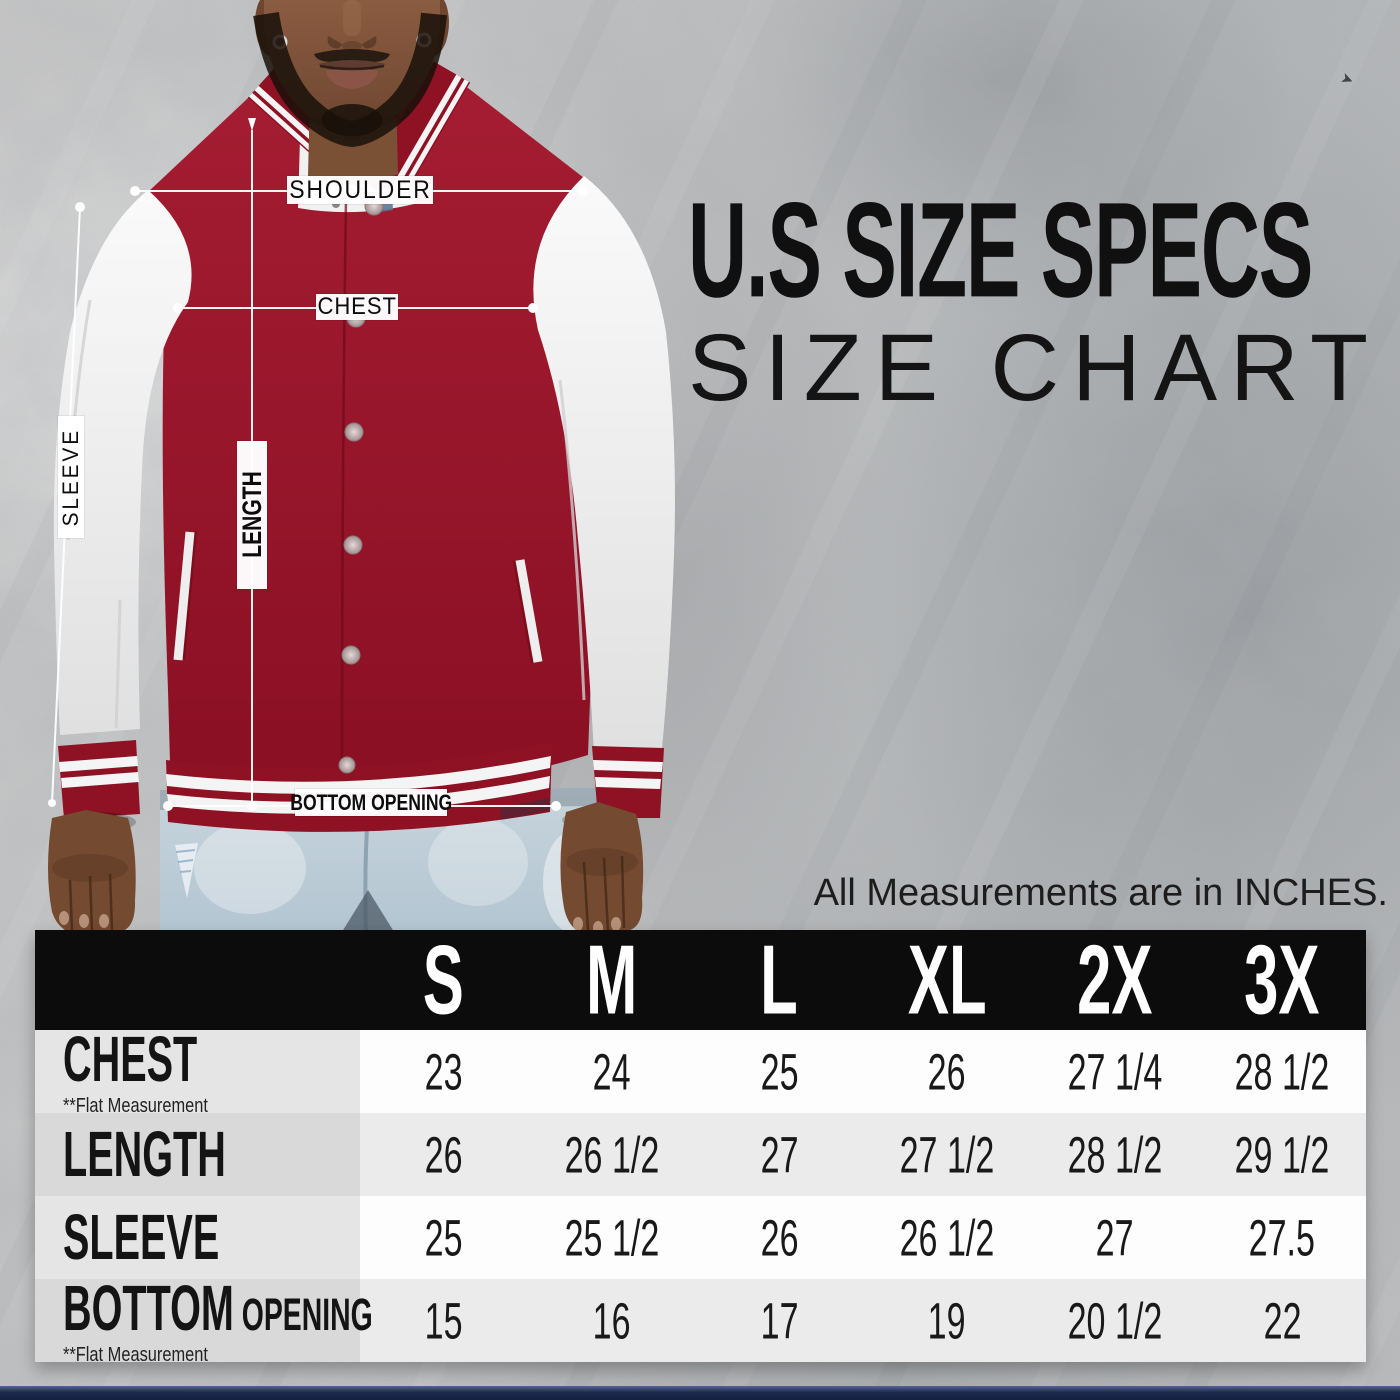  What do you see at coordinates (1114, 1071) in the screenshot?
I see `cell-chest-2x: 27 1/4` at bounding box center [1114, 1071].